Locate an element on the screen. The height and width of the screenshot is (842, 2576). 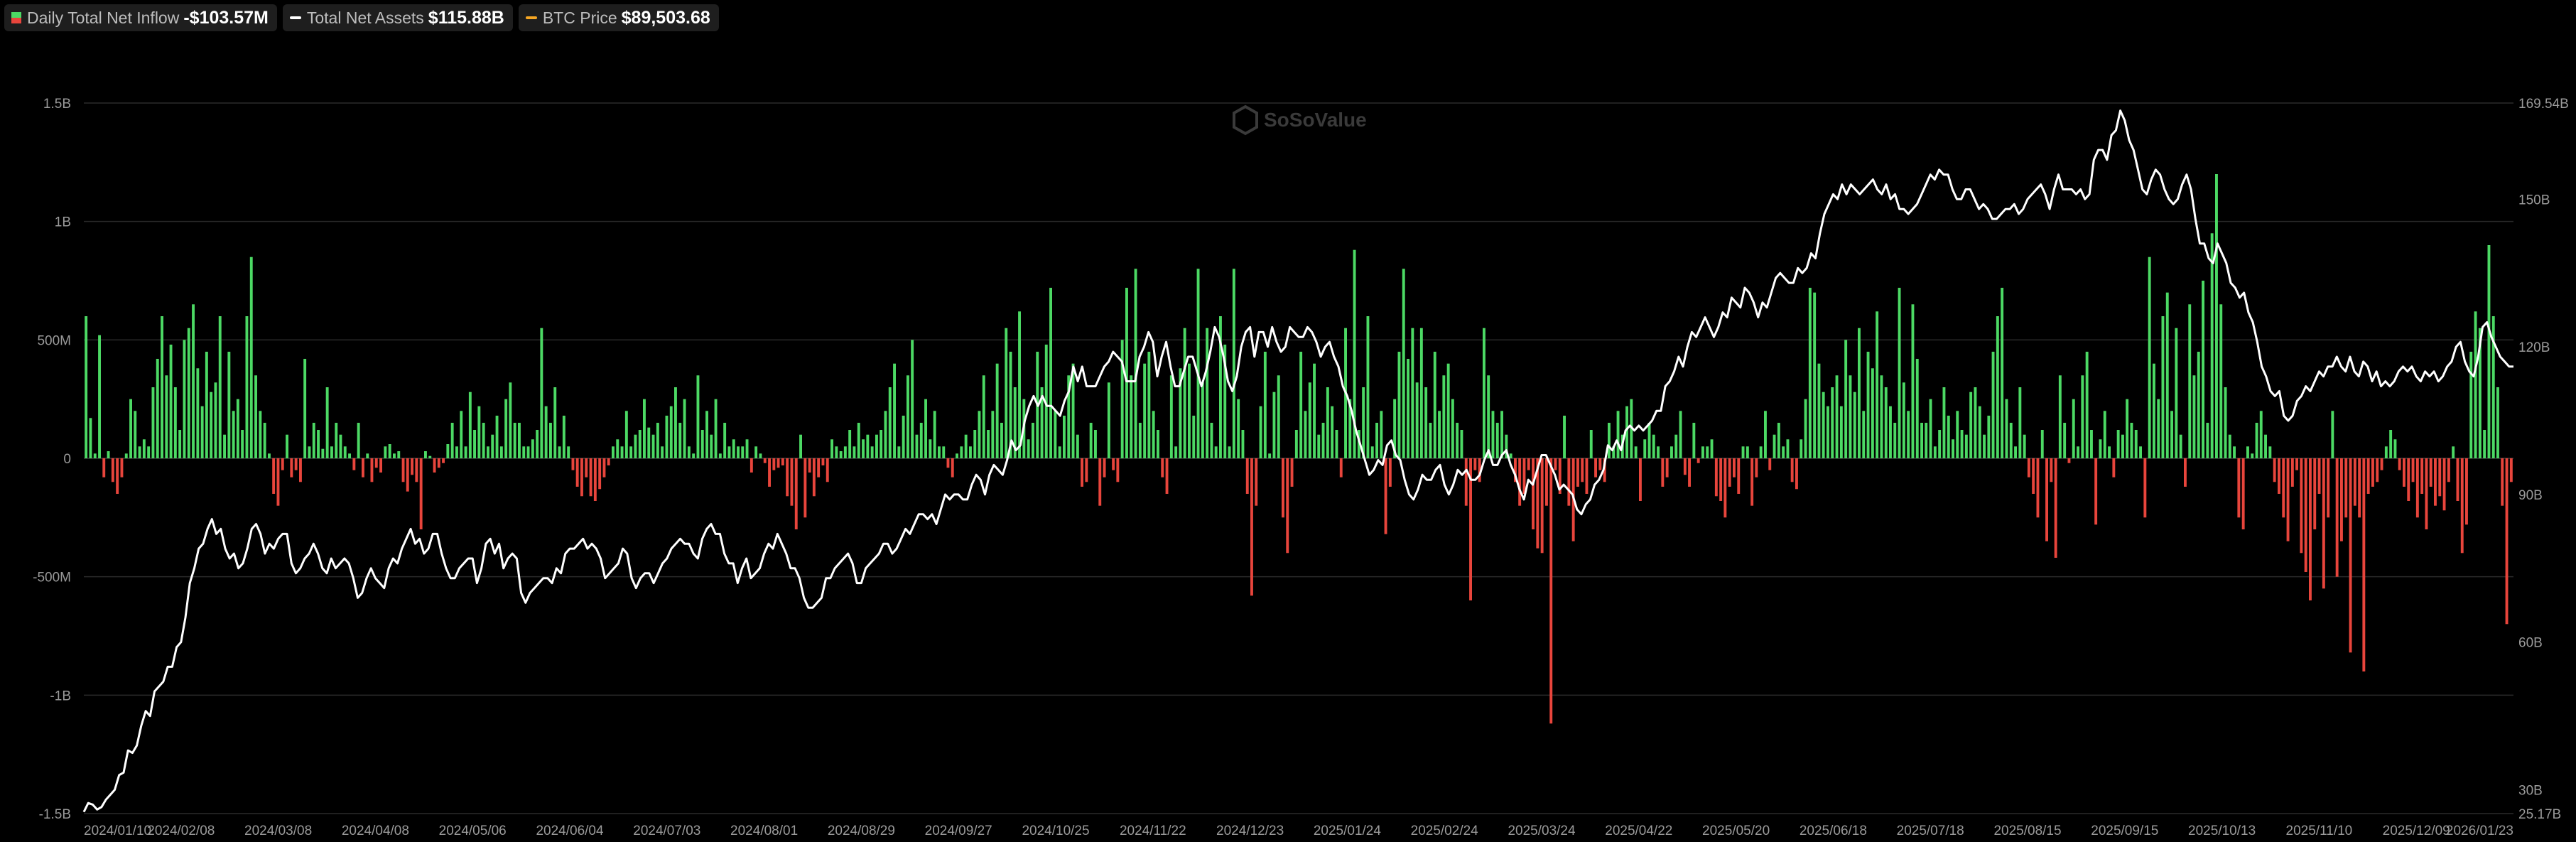
legend-value: $89,503.68 is located at coordinates (665, 17).